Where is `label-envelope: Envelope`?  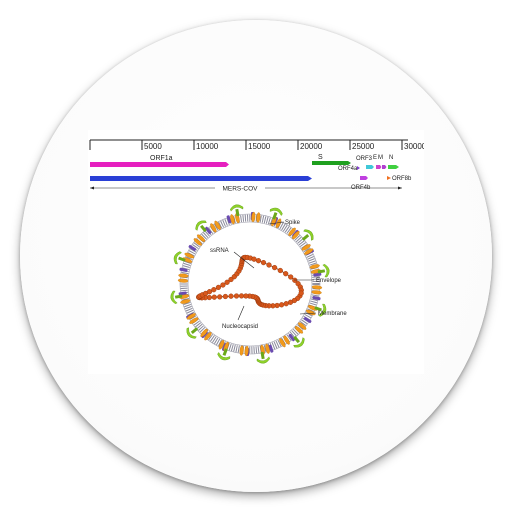 label-envelope: Envelope is located at coordinates (329, 281).